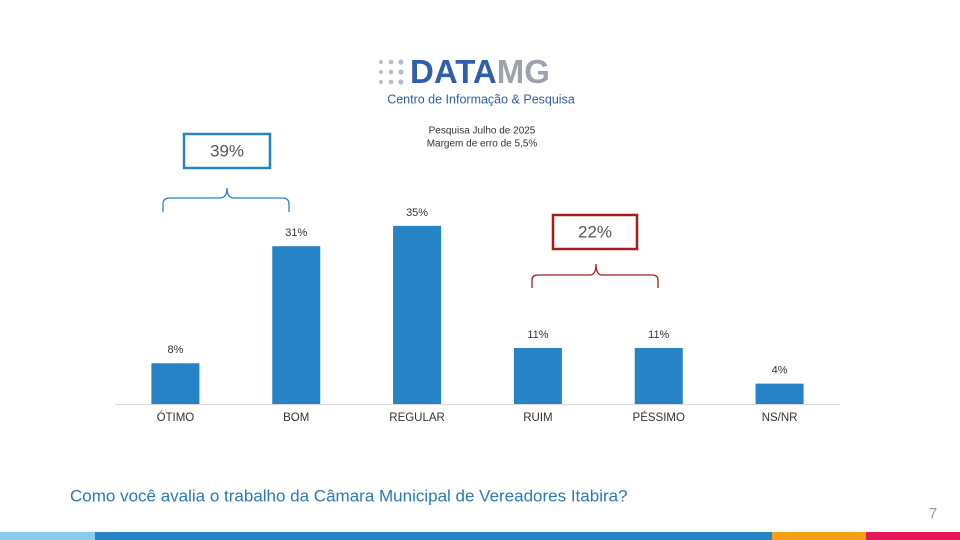  I want to click on x-tick-label: NS/NR, so click(780, 418).